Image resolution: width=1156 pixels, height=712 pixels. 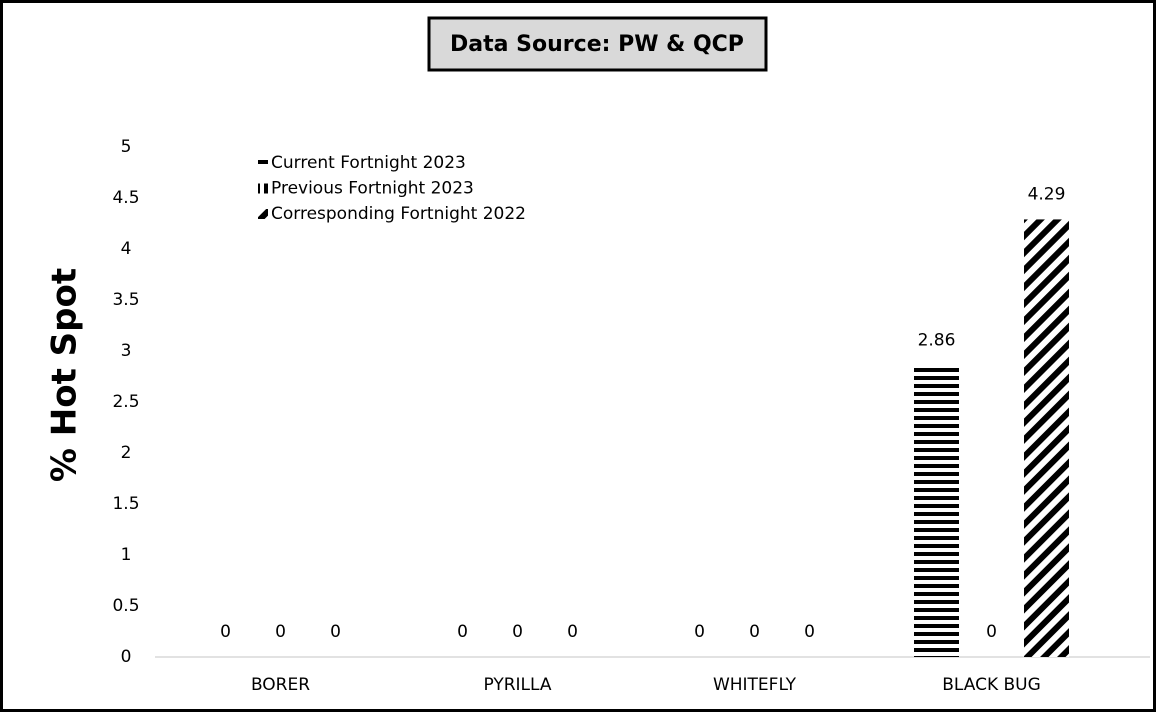 I want to click on x-tick-label: WHITEFLY, so click(x=755, y=685).